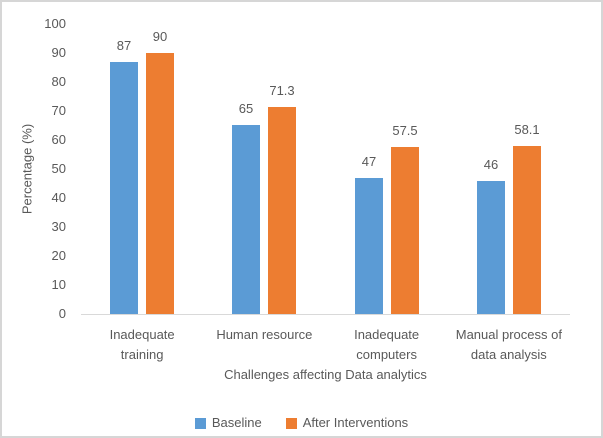  I want to click on y-tick-label: 90, so click(58, 52).